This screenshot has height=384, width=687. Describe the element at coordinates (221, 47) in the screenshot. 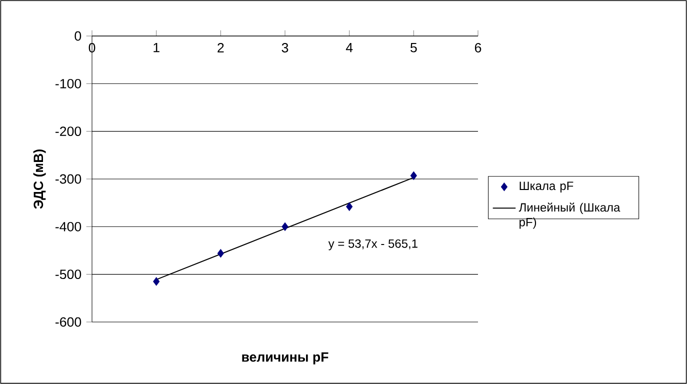

I see `x-tick-label: 2` at that location.